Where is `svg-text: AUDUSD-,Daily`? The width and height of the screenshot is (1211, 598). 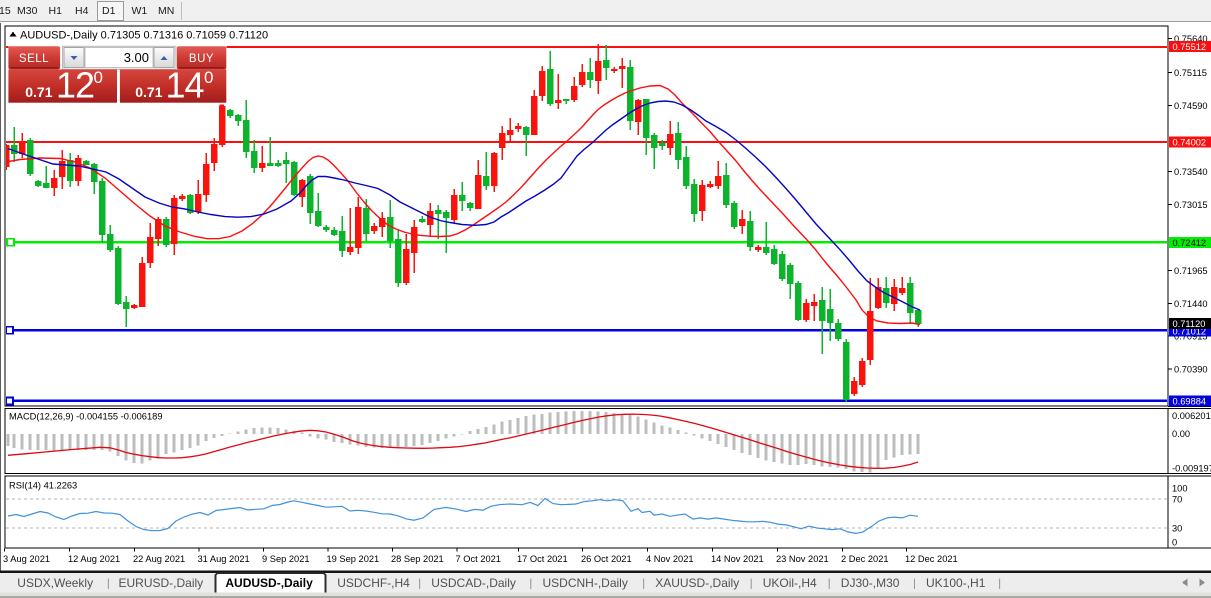 svg-text: AUDUSD-,Daily is located at coordinates (269, 583).